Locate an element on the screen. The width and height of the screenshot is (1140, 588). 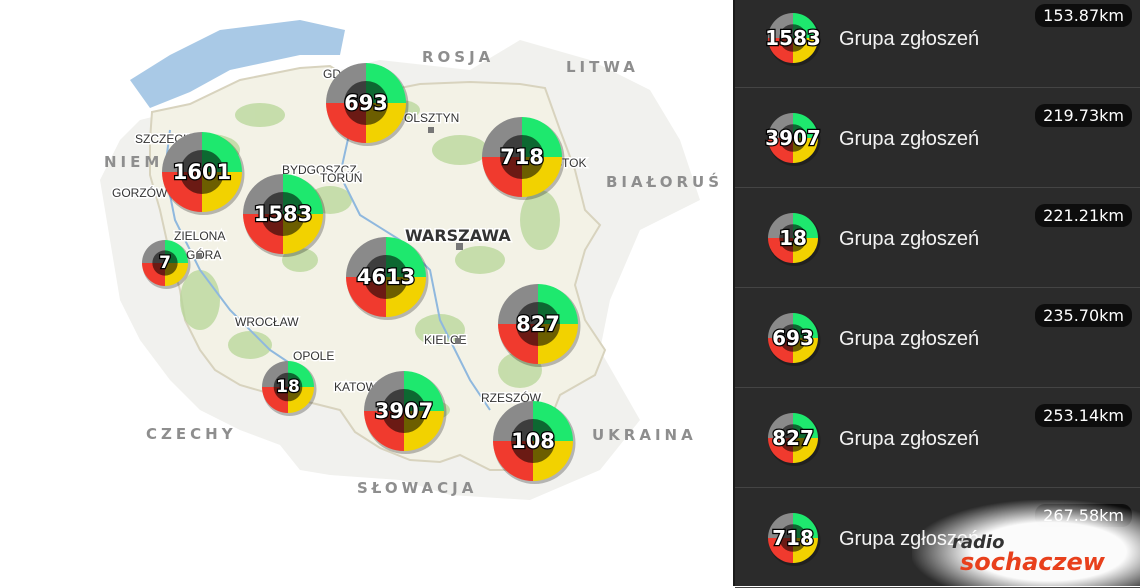
city-kielce: KIELCE is located at coordinates (445, 340).